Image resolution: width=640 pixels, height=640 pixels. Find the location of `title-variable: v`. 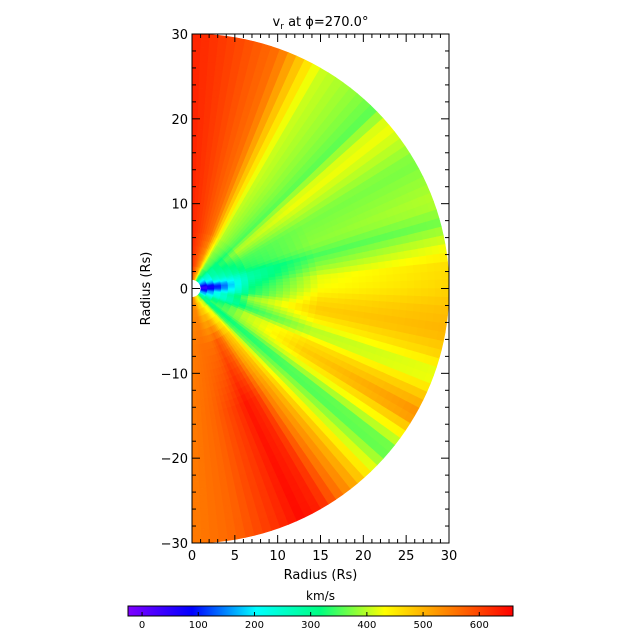

title-variable: v is located at coordinates (277, 22).